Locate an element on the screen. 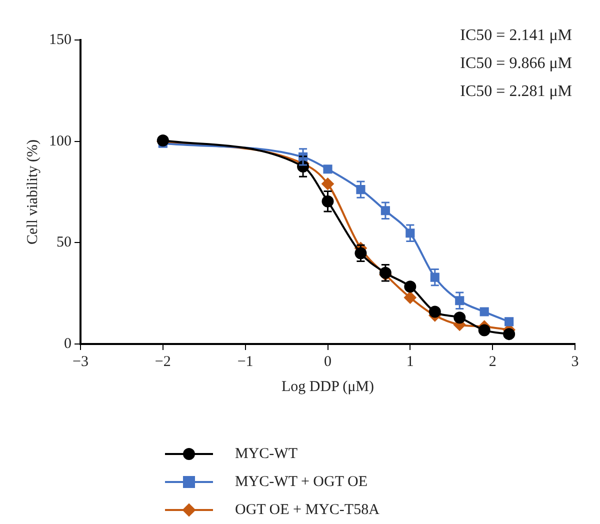 The image size is (600, 524). y-axis-title: Cell viability (%) is located at coordinates (32, 192).